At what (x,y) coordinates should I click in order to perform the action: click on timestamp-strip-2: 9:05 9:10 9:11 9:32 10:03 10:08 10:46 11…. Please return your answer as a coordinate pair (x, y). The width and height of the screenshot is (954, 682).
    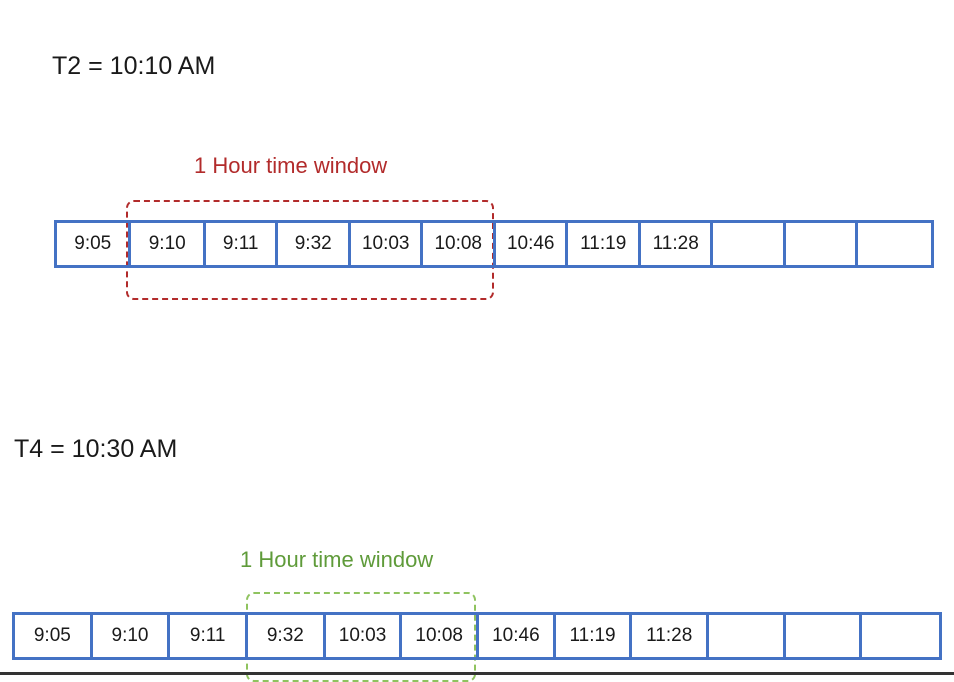
    Looking at the image, I should click on (477, 636).